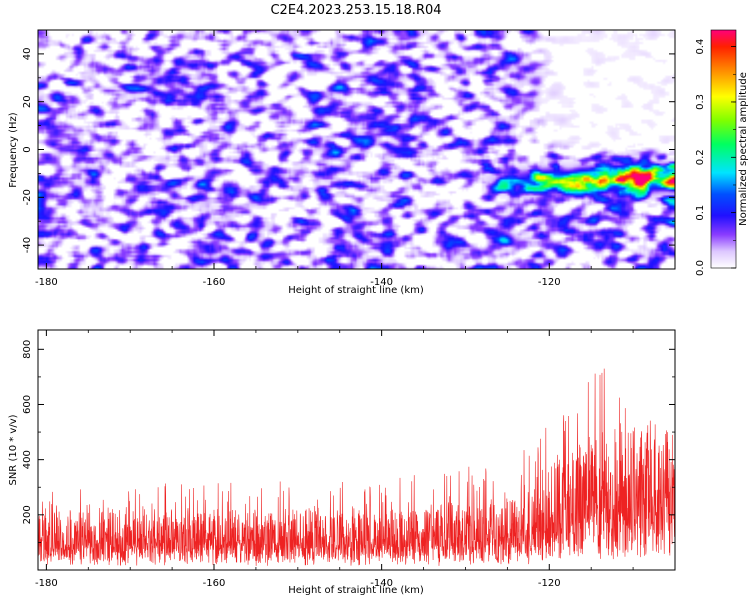 This screenshot has width=750, height=600. What do you see at coordinates (356, 590) in the screenshot?
I see `snr-x-label: Height of straight line (km)` at bounding box center [356, 590].